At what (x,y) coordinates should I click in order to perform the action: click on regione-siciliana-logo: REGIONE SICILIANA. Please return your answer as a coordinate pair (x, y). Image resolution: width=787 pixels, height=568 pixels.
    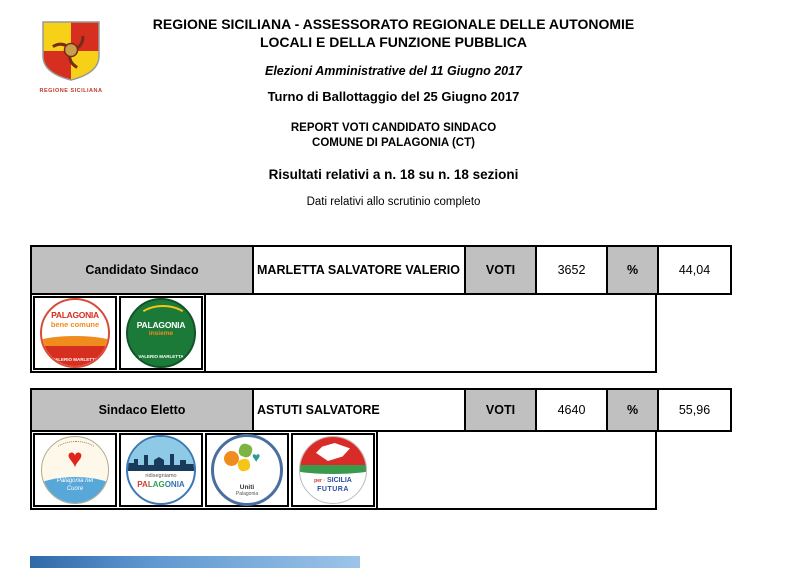
    Looking at the image, I should click on (71, 57).